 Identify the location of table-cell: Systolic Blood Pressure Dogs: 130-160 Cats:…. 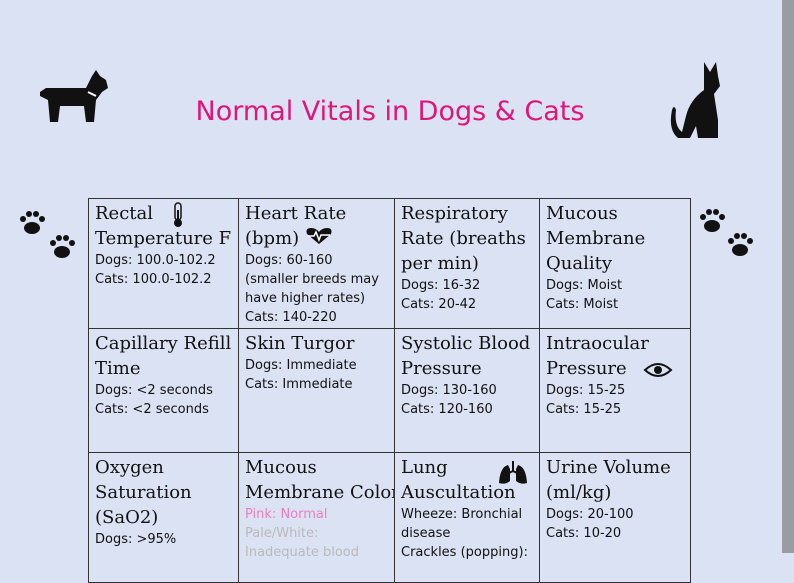
(467, 391).